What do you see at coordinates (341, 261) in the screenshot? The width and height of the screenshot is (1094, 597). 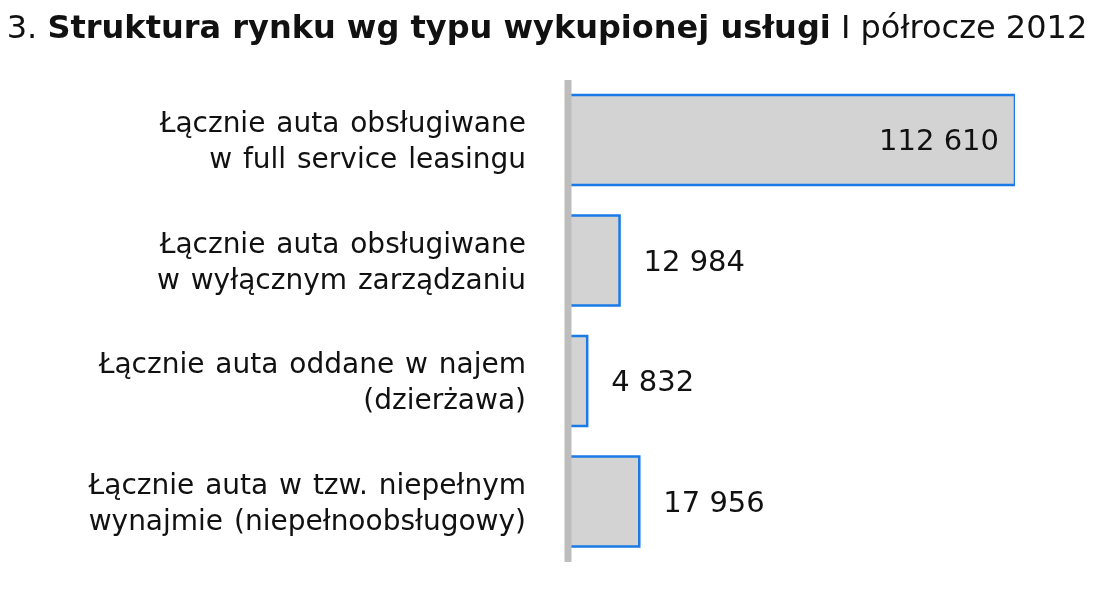 I see `y-tick-label: Łącznie auta obsługiwane w wyłącznym zarządzaniu` at bounding box center [341, 261].